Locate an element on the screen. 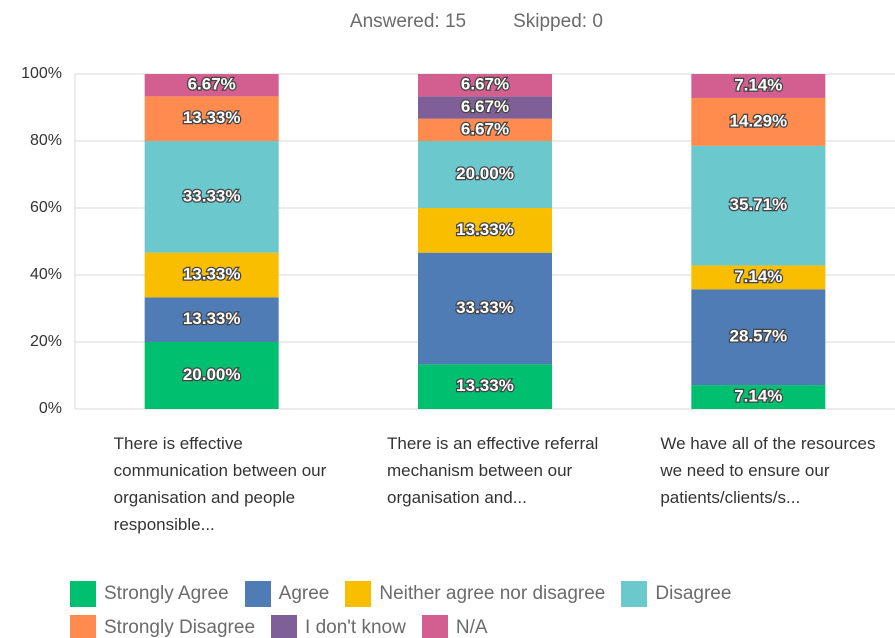 The height and width of the screenshot is (638, 895). data-label: 35.71% is located at coordinates (758, 204).